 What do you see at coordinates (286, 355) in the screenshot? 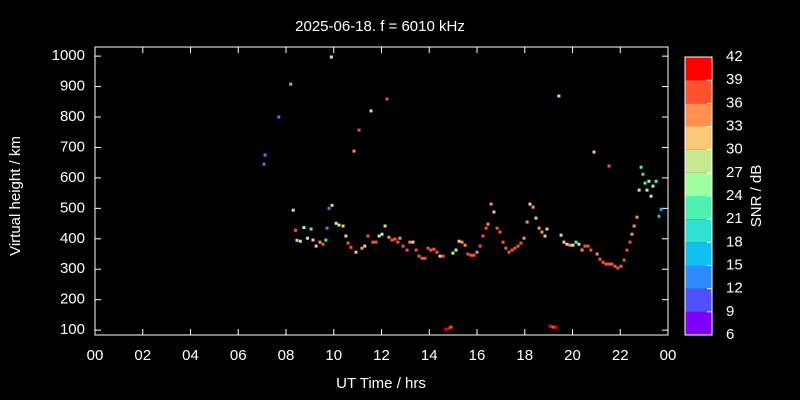
I see `x-tick-label: 08` at bounding box center [286, 355].